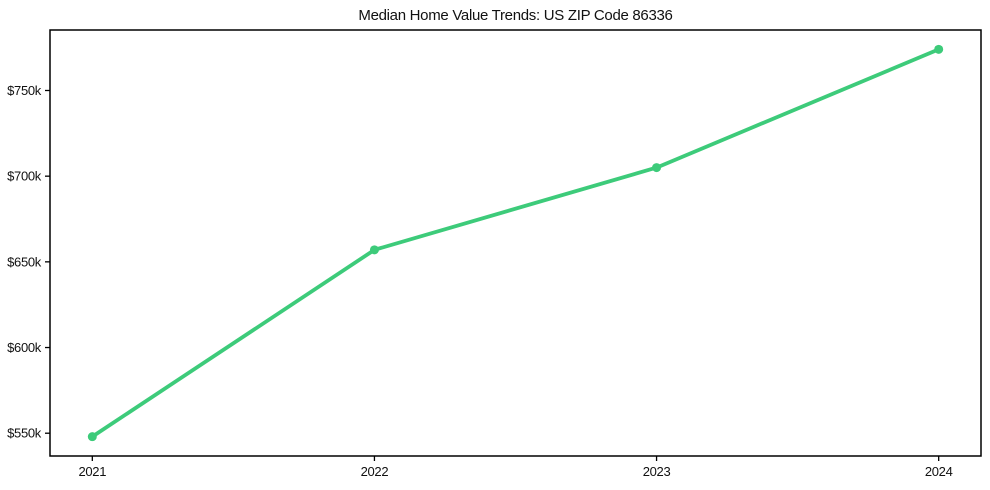 This screenshot has height=490, width=990. Describe the element at coordinates (939, 471) in the screenshot. I see `x-tick-label: 2024` at that location.